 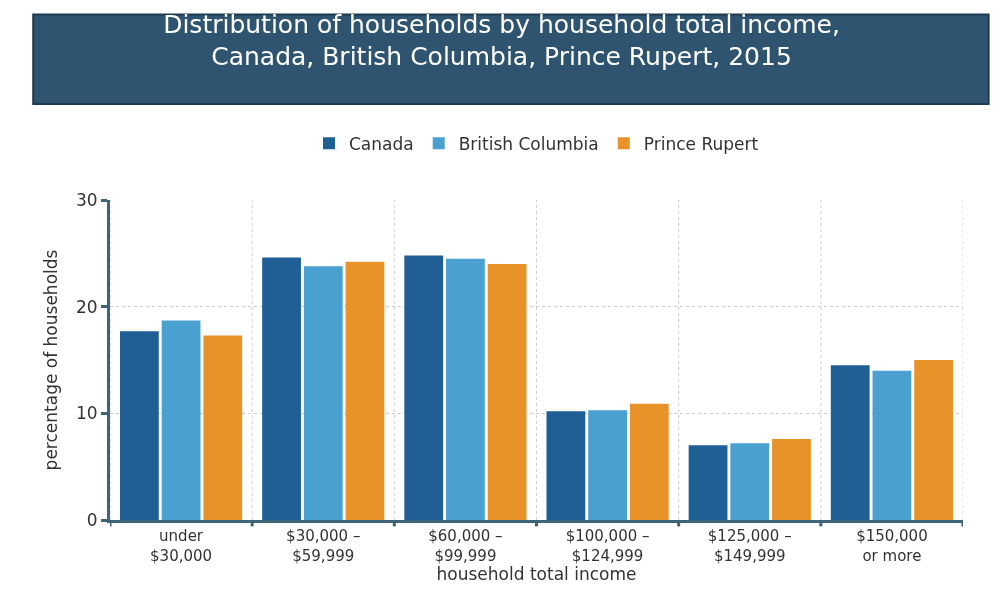 I want to click on y-tick-label: 30, so click(x=86, y=199).